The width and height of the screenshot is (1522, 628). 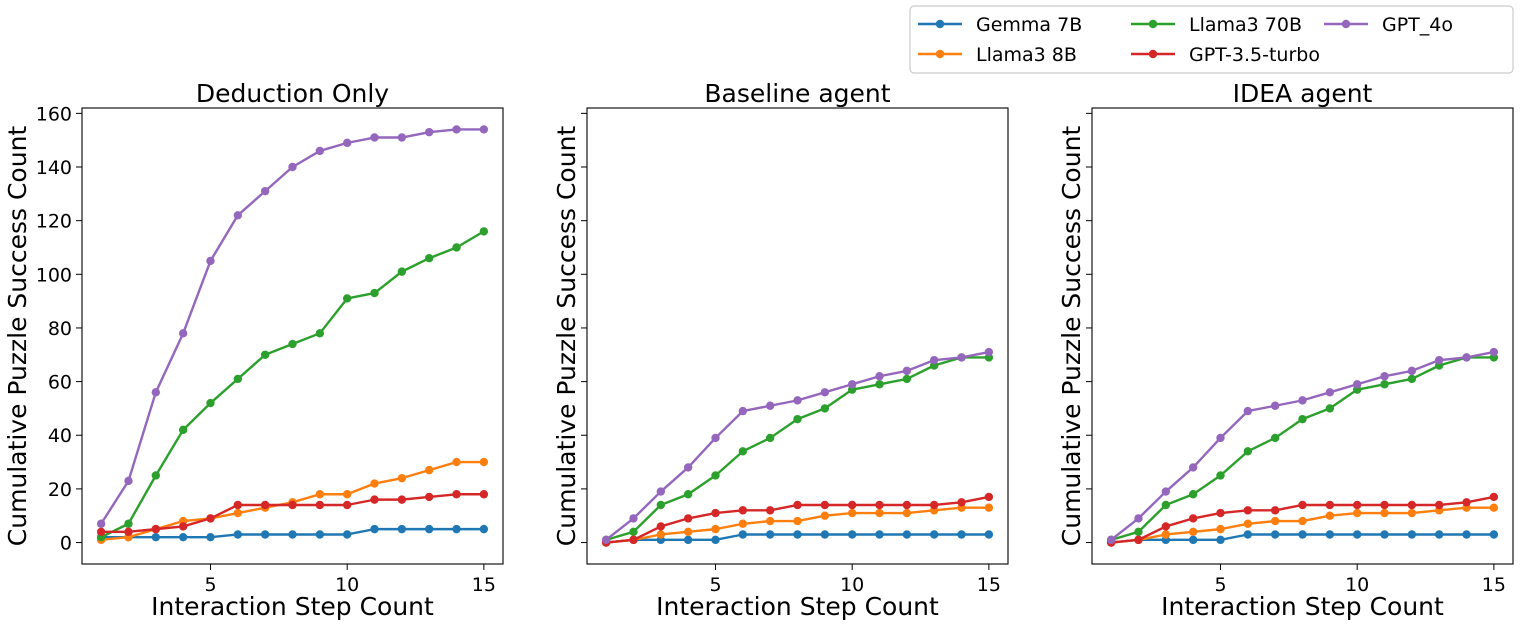 What do you see at coordinates (1216, 25) in the screenshot?
I see `legend-entry-llama3-70b: Llama3 70B` at bounding box center [1216, 25].